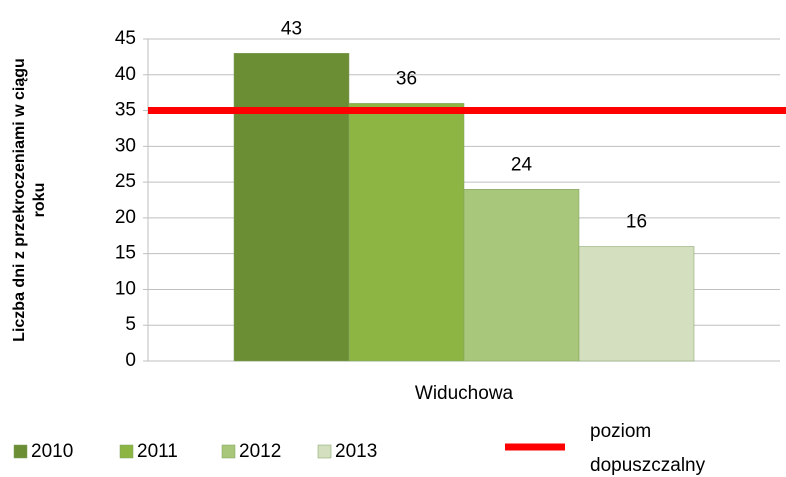 This screenshot has width=786, height=477. Describe the element at coordinates (464, 393) in the screenshot. I see `x-tick-label: Widuchowa` at that location.